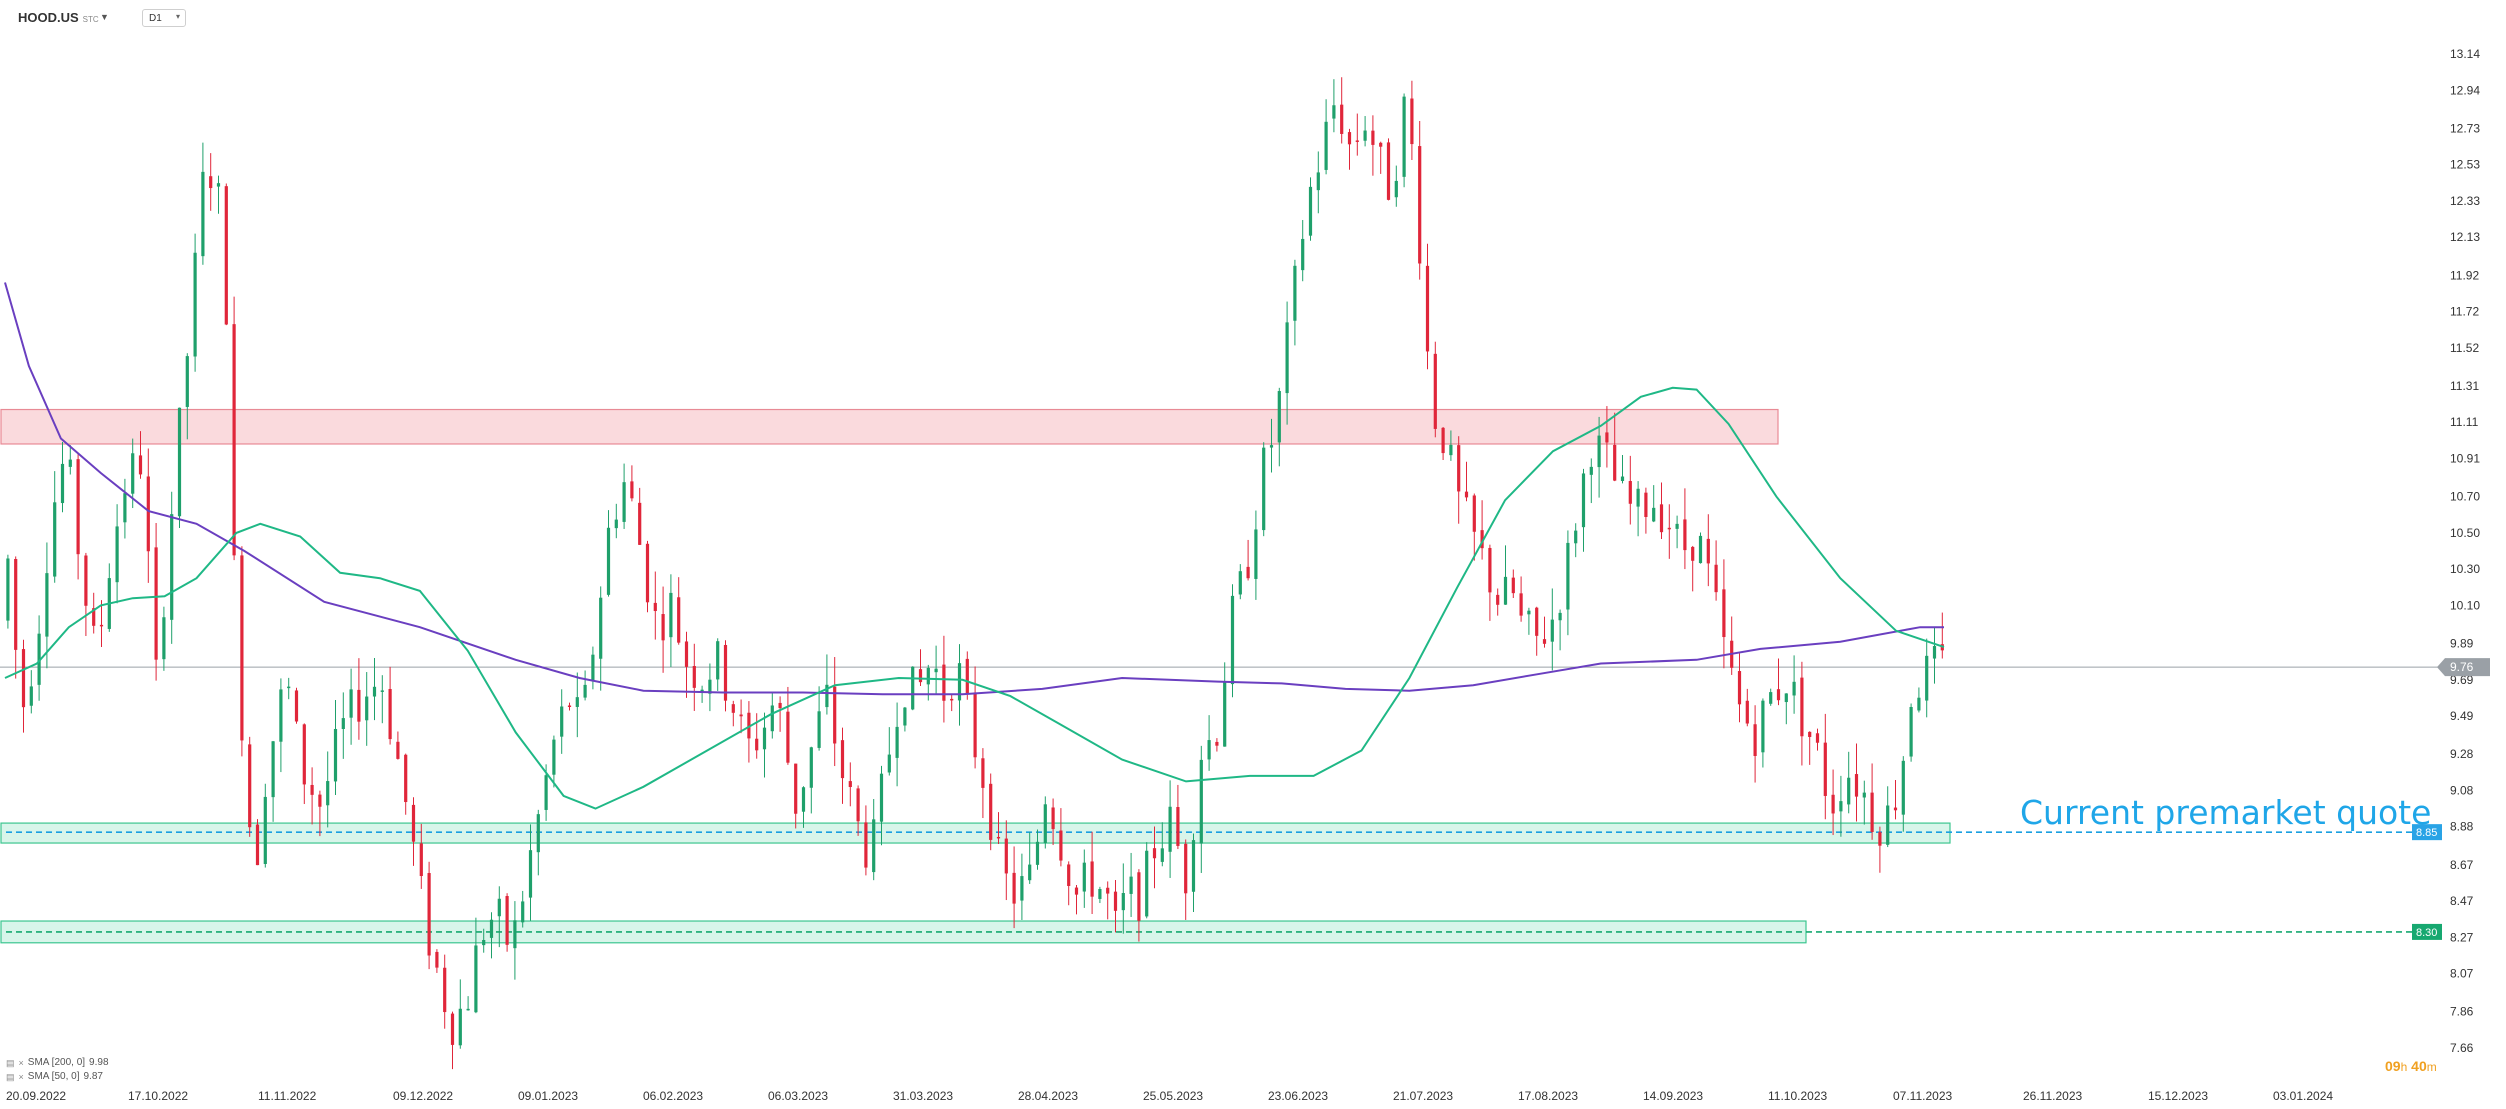 The width and height of the screenshot is (2506, 1109). I want to click on close-icon: ×, so click(21, 1063).